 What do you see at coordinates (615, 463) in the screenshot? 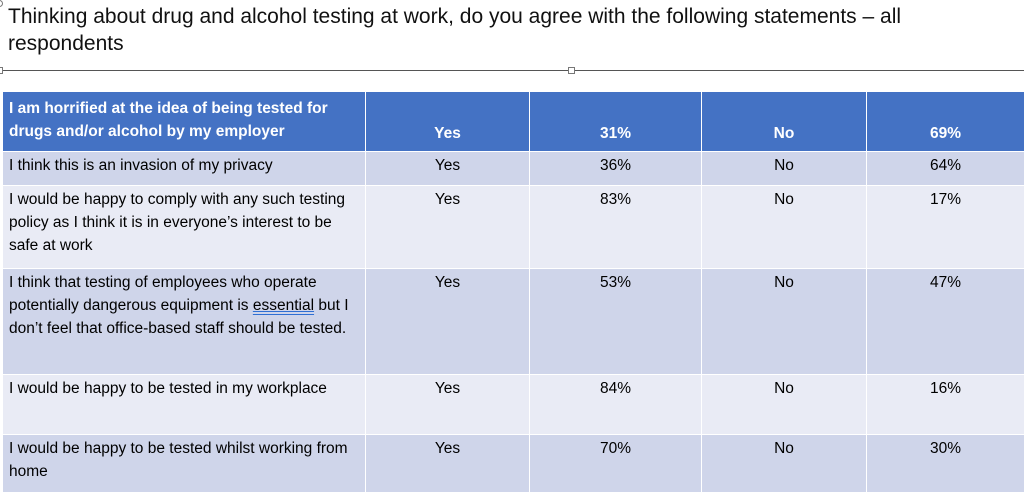
I see `table-cell-yes-value: 70%` at bounding box center [615, 463].